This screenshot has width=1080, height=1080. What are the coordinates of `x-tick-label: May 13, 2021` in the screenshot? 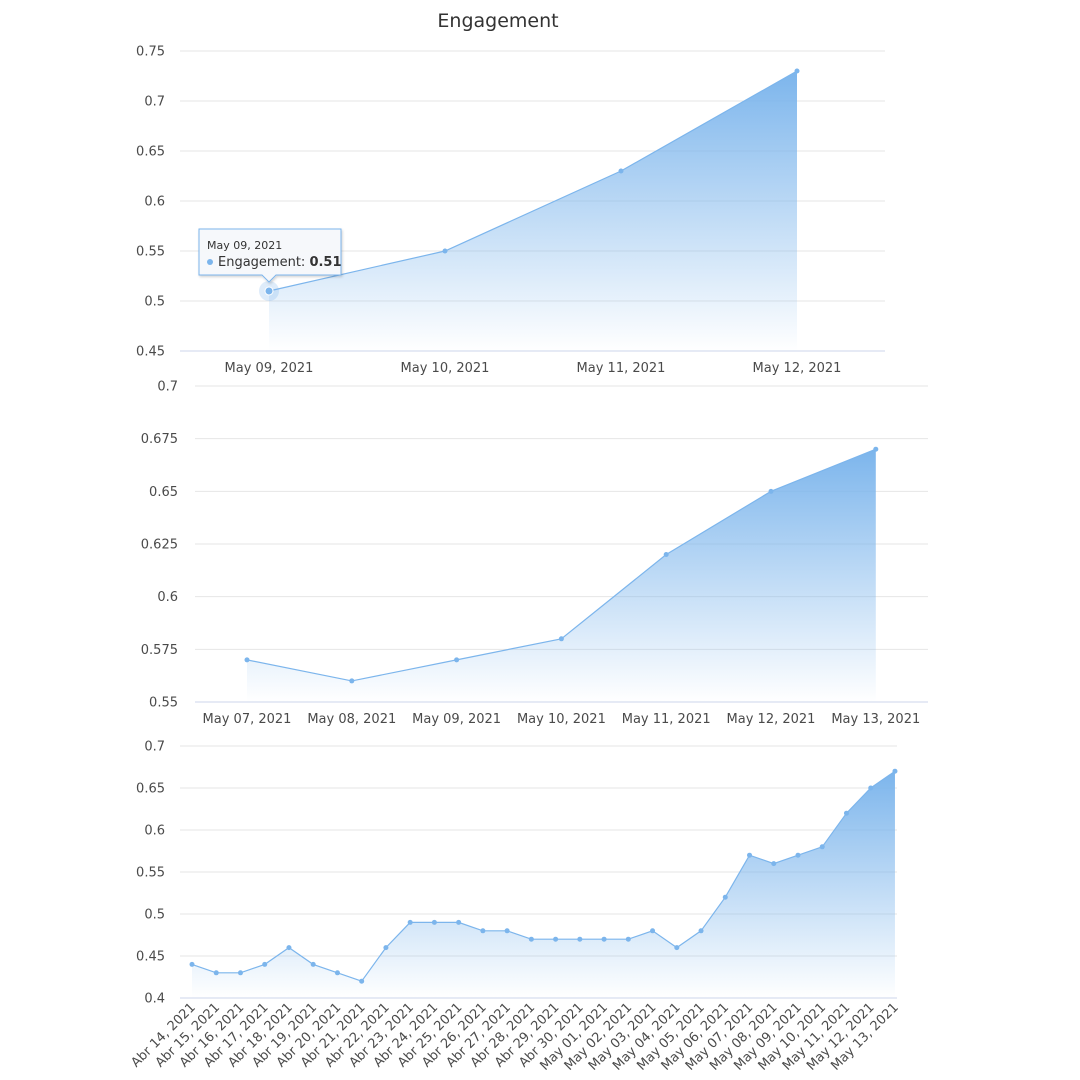 It's located at (875, 719).